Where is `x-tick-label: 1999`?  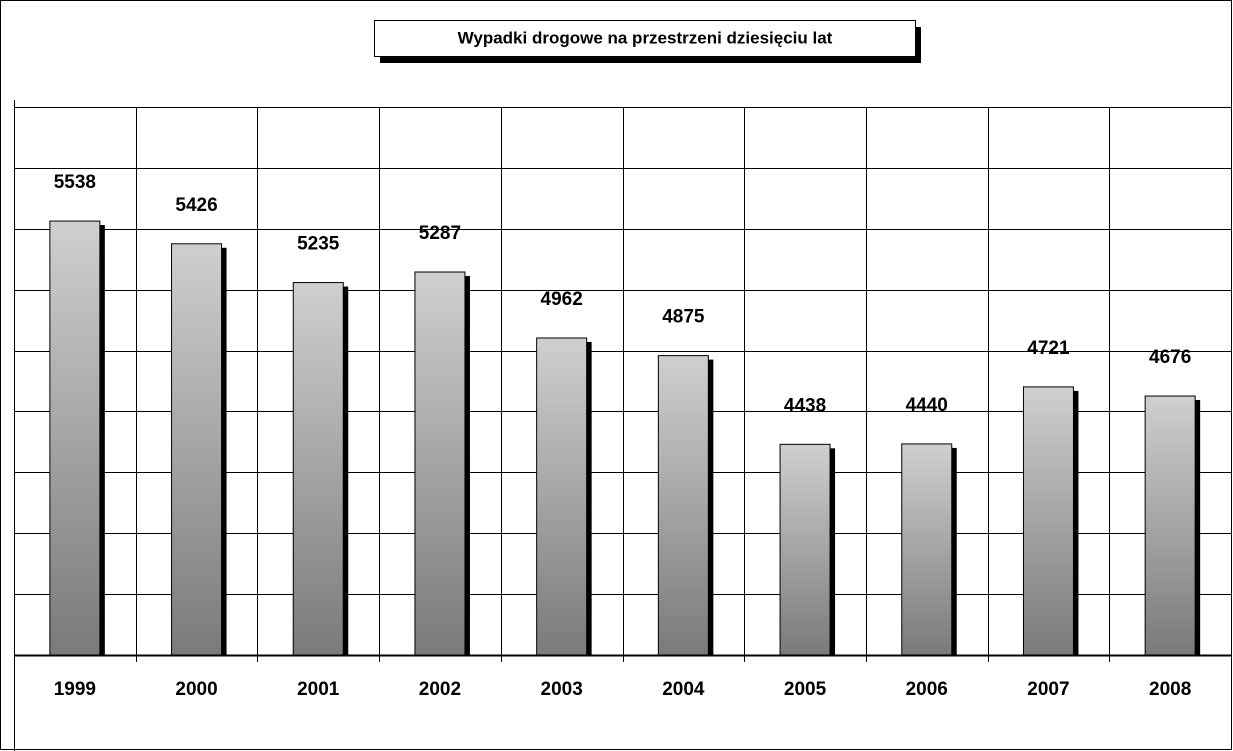 x-tick-label: 1999 is located at coordinates (75, 689).